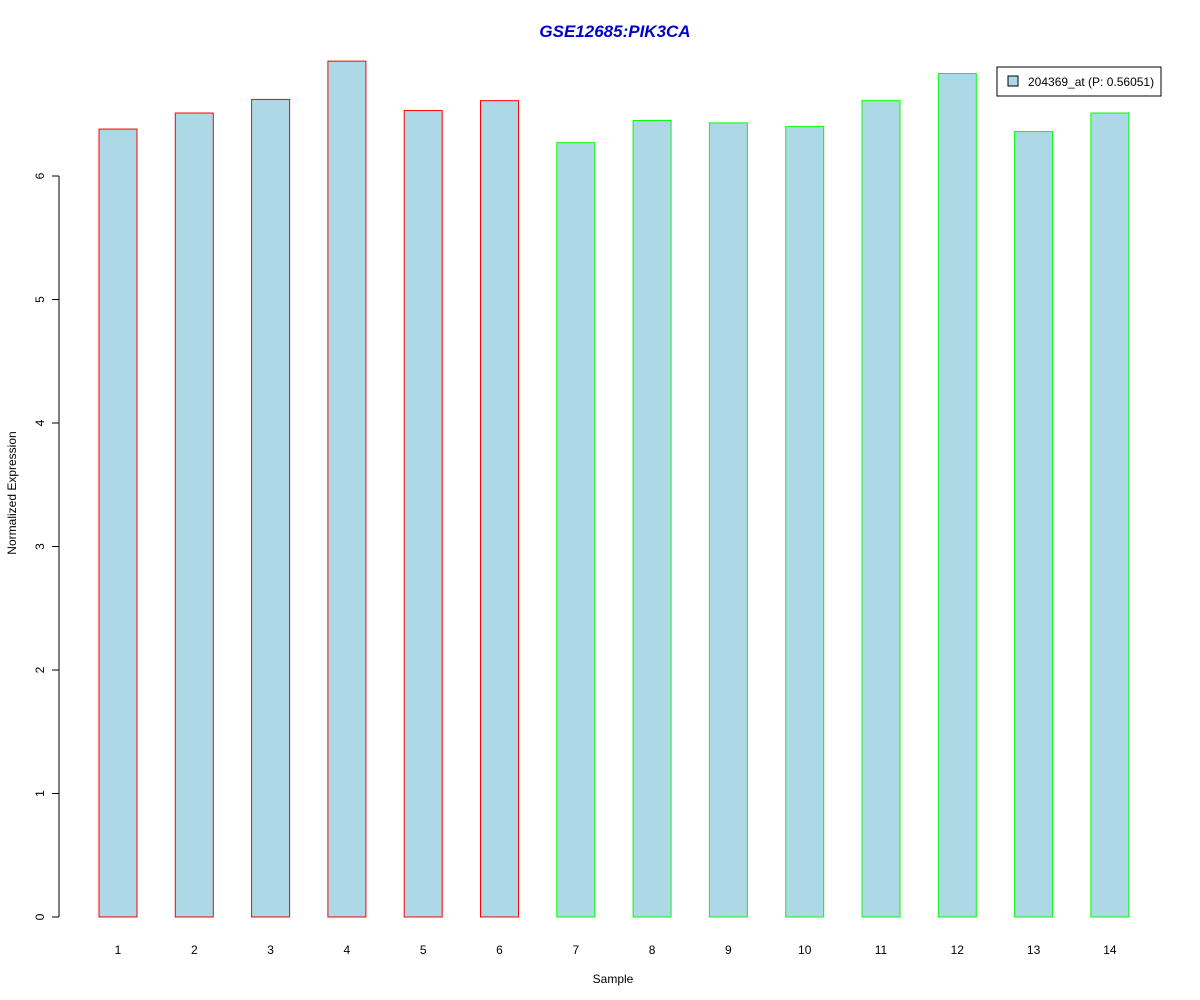  Describe the element at coordinates (194, 950) in the screenshot. I see `x-tick-label: 2` at that location.